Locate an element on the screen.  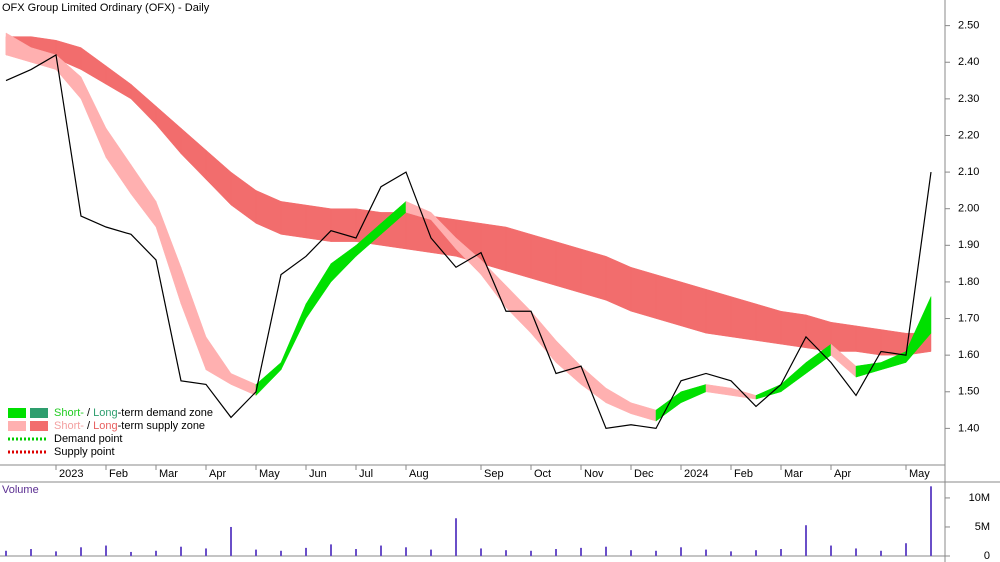
x-tick-label: Aug is located at coordinates (419, 474).